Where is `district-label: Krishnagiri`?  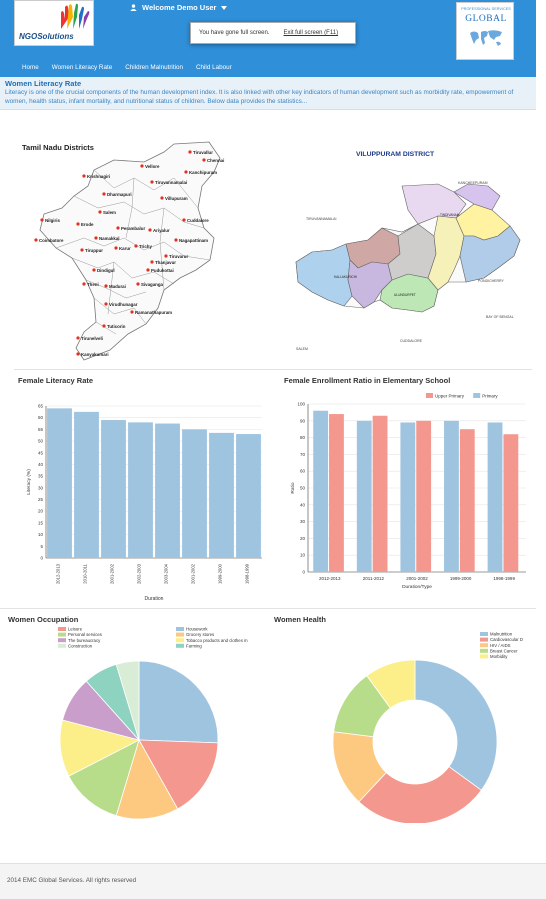
district-label: Krishnagiri is located at coordinates (98, 176).